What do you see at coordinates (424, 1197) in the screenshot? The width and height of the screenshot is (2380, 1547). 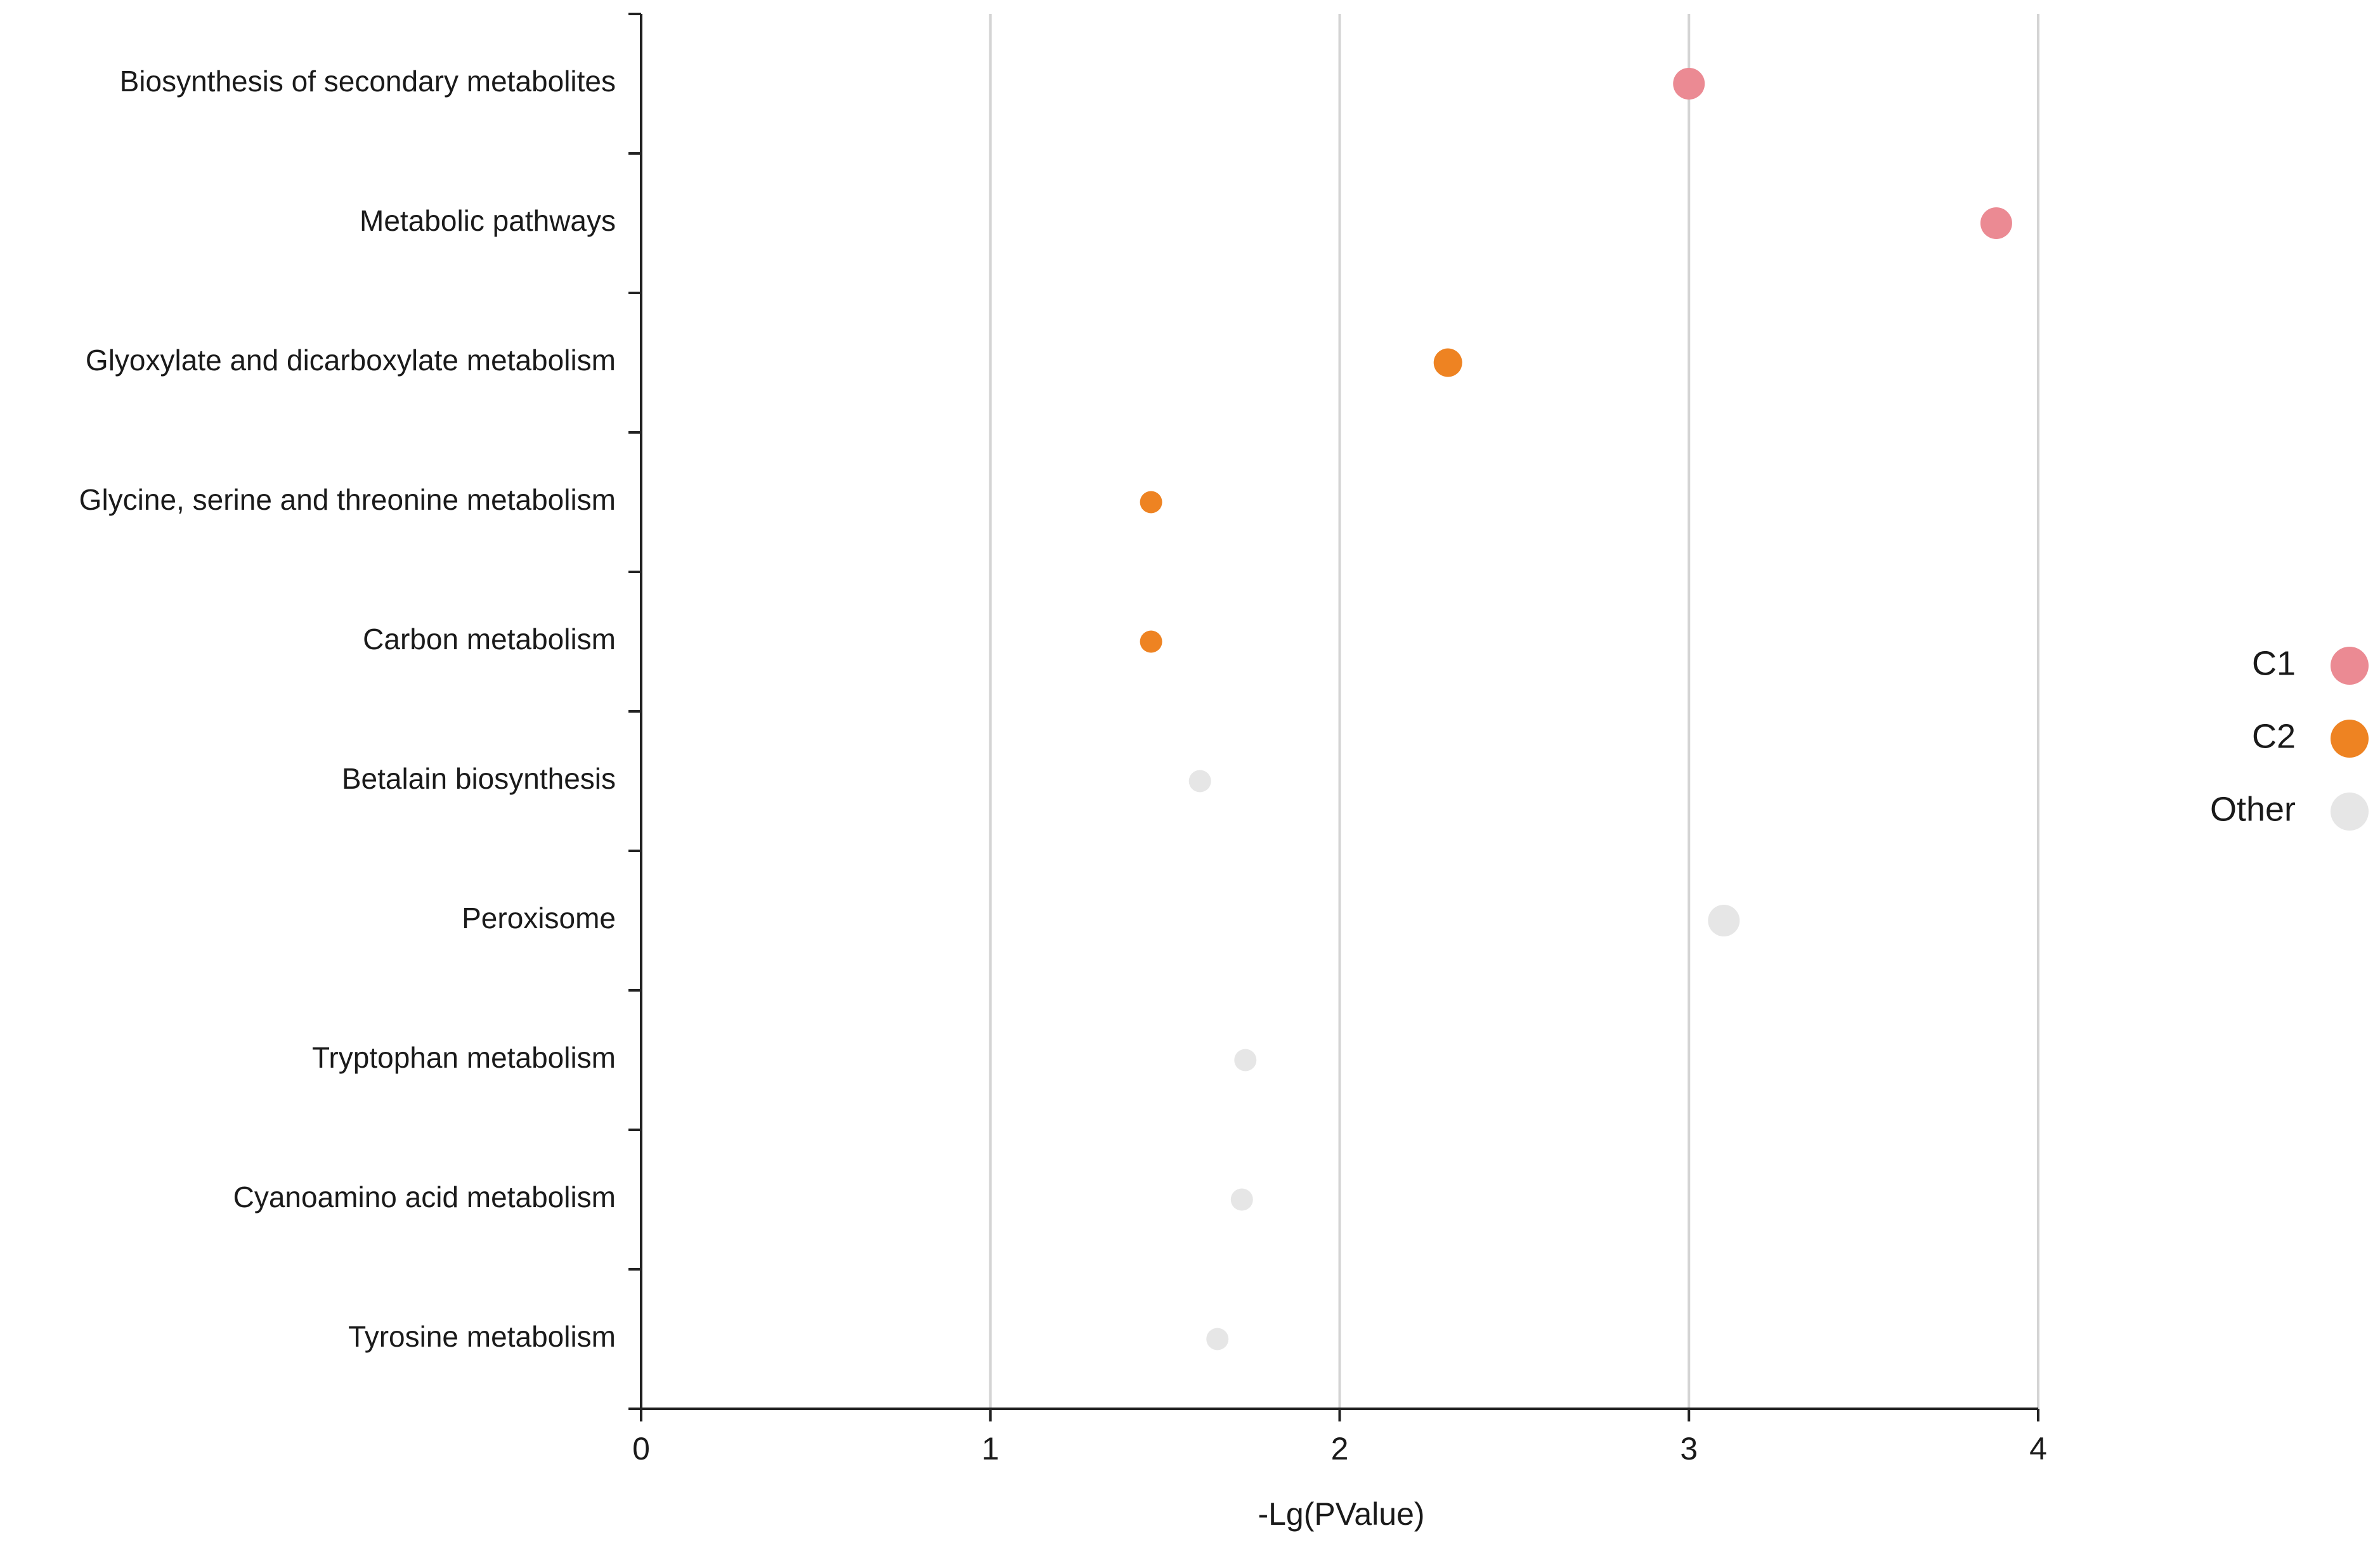 I see `category-label: Cyanoamino acid metabolism` at bounding box center [424, 1197].